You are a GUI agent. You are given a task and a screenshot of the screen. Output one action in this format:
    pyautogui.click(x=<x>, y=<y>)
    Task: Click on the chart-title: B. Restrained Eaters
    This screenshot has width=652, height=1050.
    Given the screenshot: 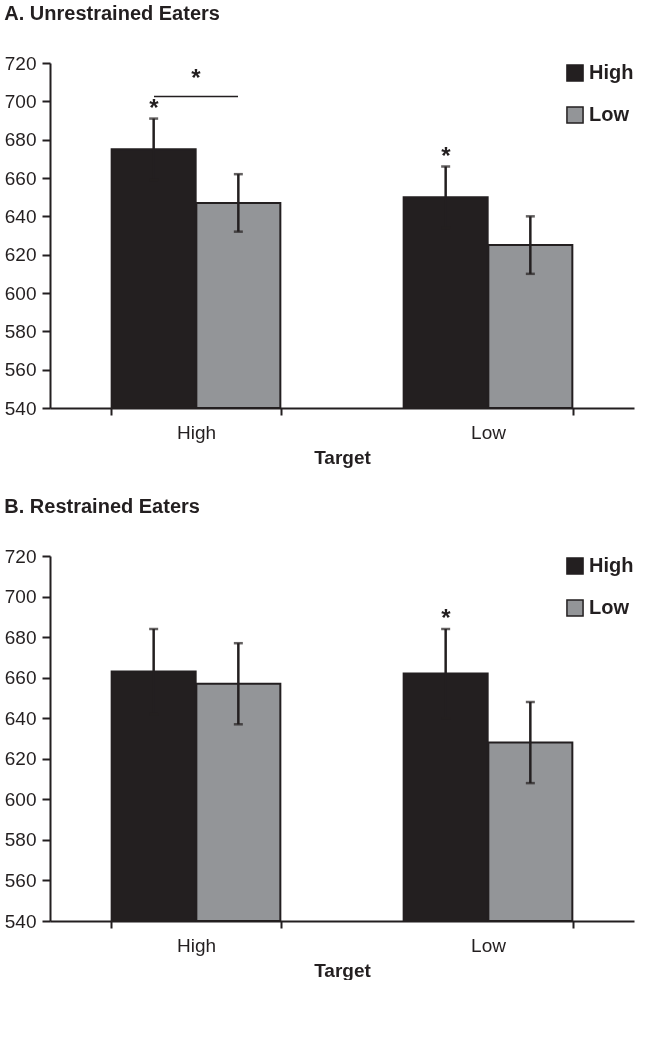 What is the action you would take?
    pyautogui.click(x=102, y=506)
    